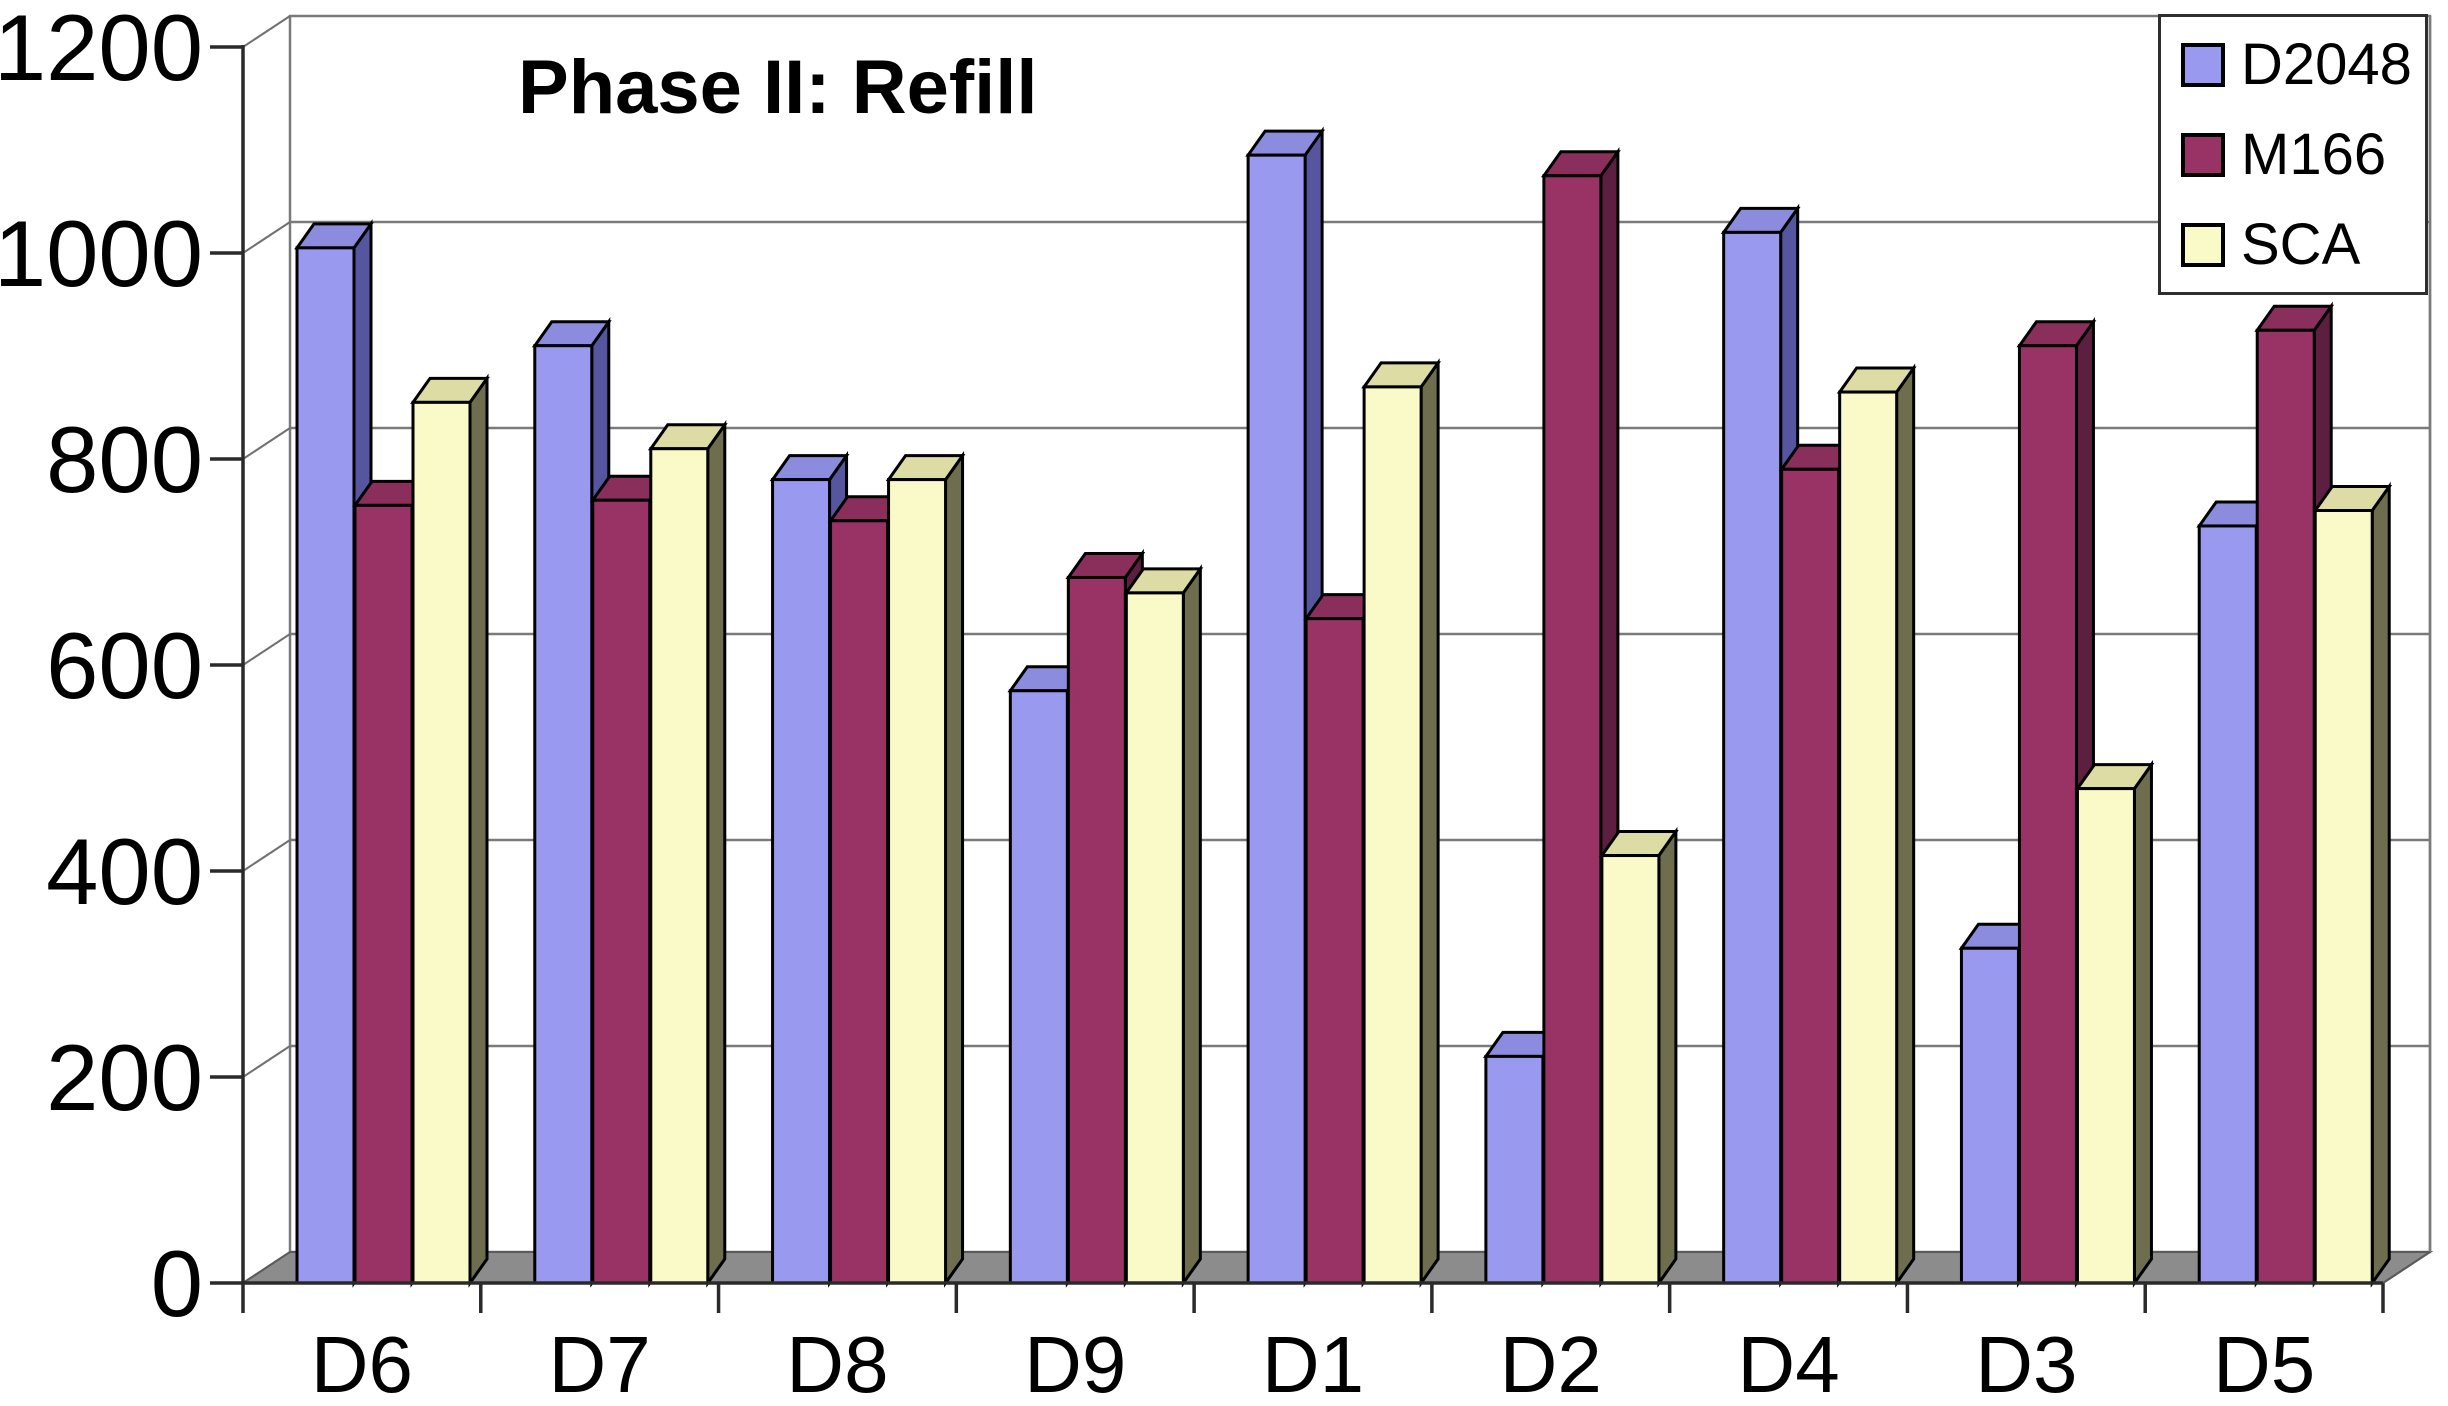  I want to click on legend-swatch-sca, so click(2203, 244).